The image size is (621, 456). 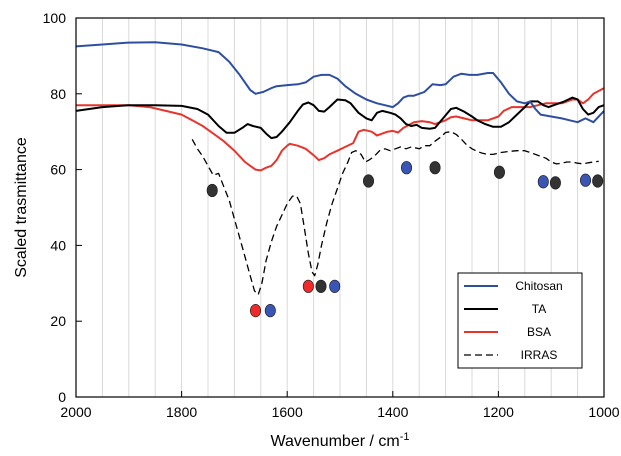 I want to click on legend: Chitosan TA BSA IRRAS, so click(x=520, y=320).